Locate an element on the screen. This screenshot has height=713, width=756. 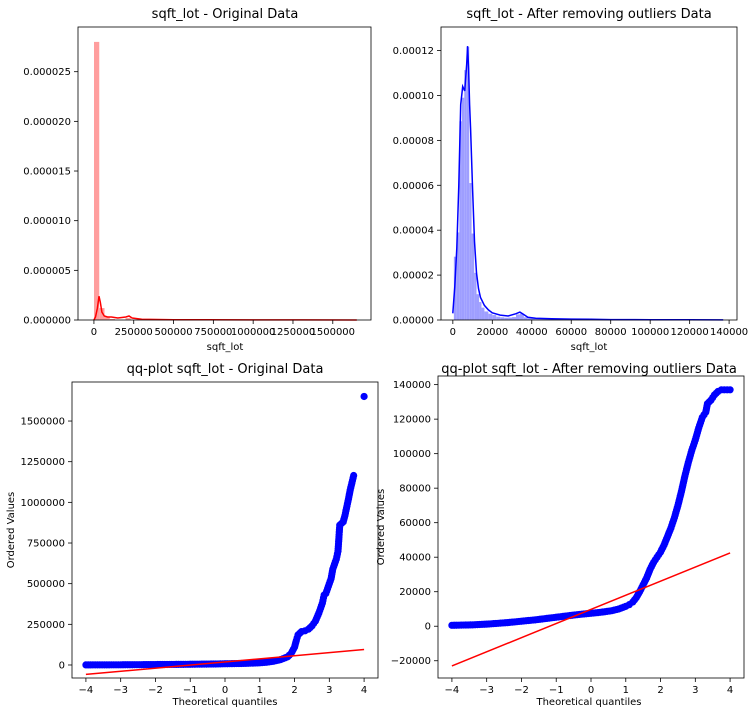
y-tick-label: 0.000020 is located at coordinates (47, 122).